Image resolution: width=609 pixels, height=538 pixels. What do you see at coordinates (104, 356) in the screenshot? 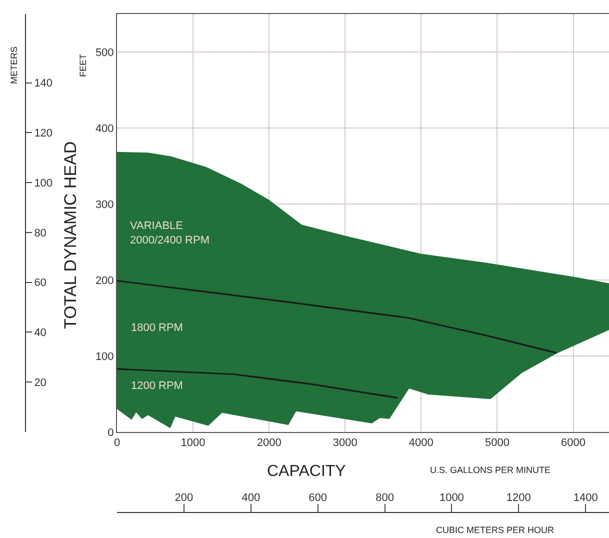
I see `y-tick-label: 100` at bounding box center [104, 356].